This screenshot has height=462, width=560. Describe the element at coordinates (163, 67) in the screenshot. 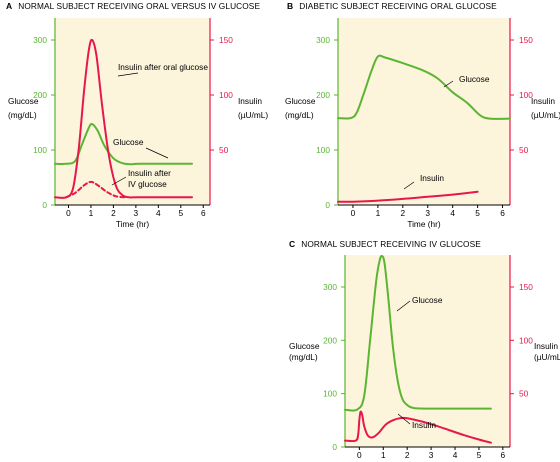

I see `annotation-label: Insulin after oral glucose` at that location.